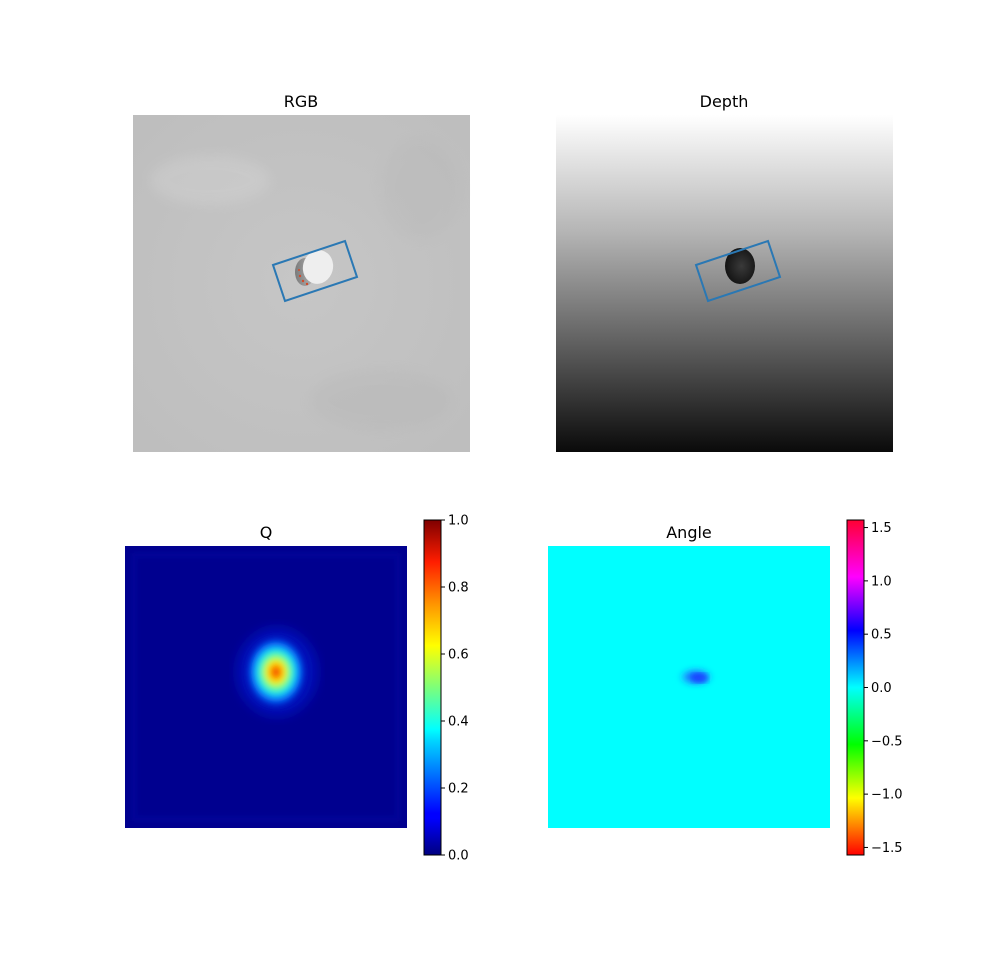 The image size is (1000, 961). What do you see at coordinates (458, 722) in the screenshot?
I see `q-colorbar-tick-label: 0.4` at bounding box center [458, 722].